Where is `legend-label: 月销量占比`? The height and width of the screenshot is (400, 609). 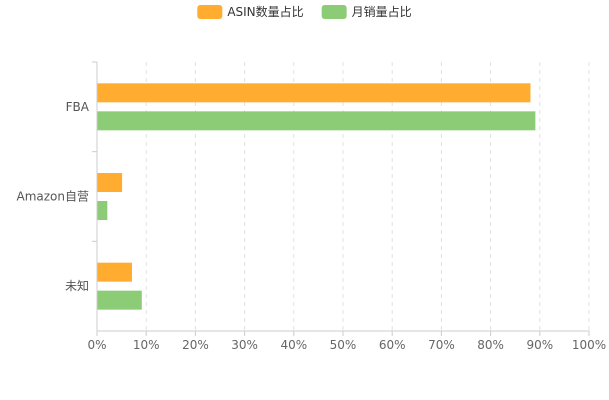 legend-label: 月销量占比 is located at coordinates (382, 11).